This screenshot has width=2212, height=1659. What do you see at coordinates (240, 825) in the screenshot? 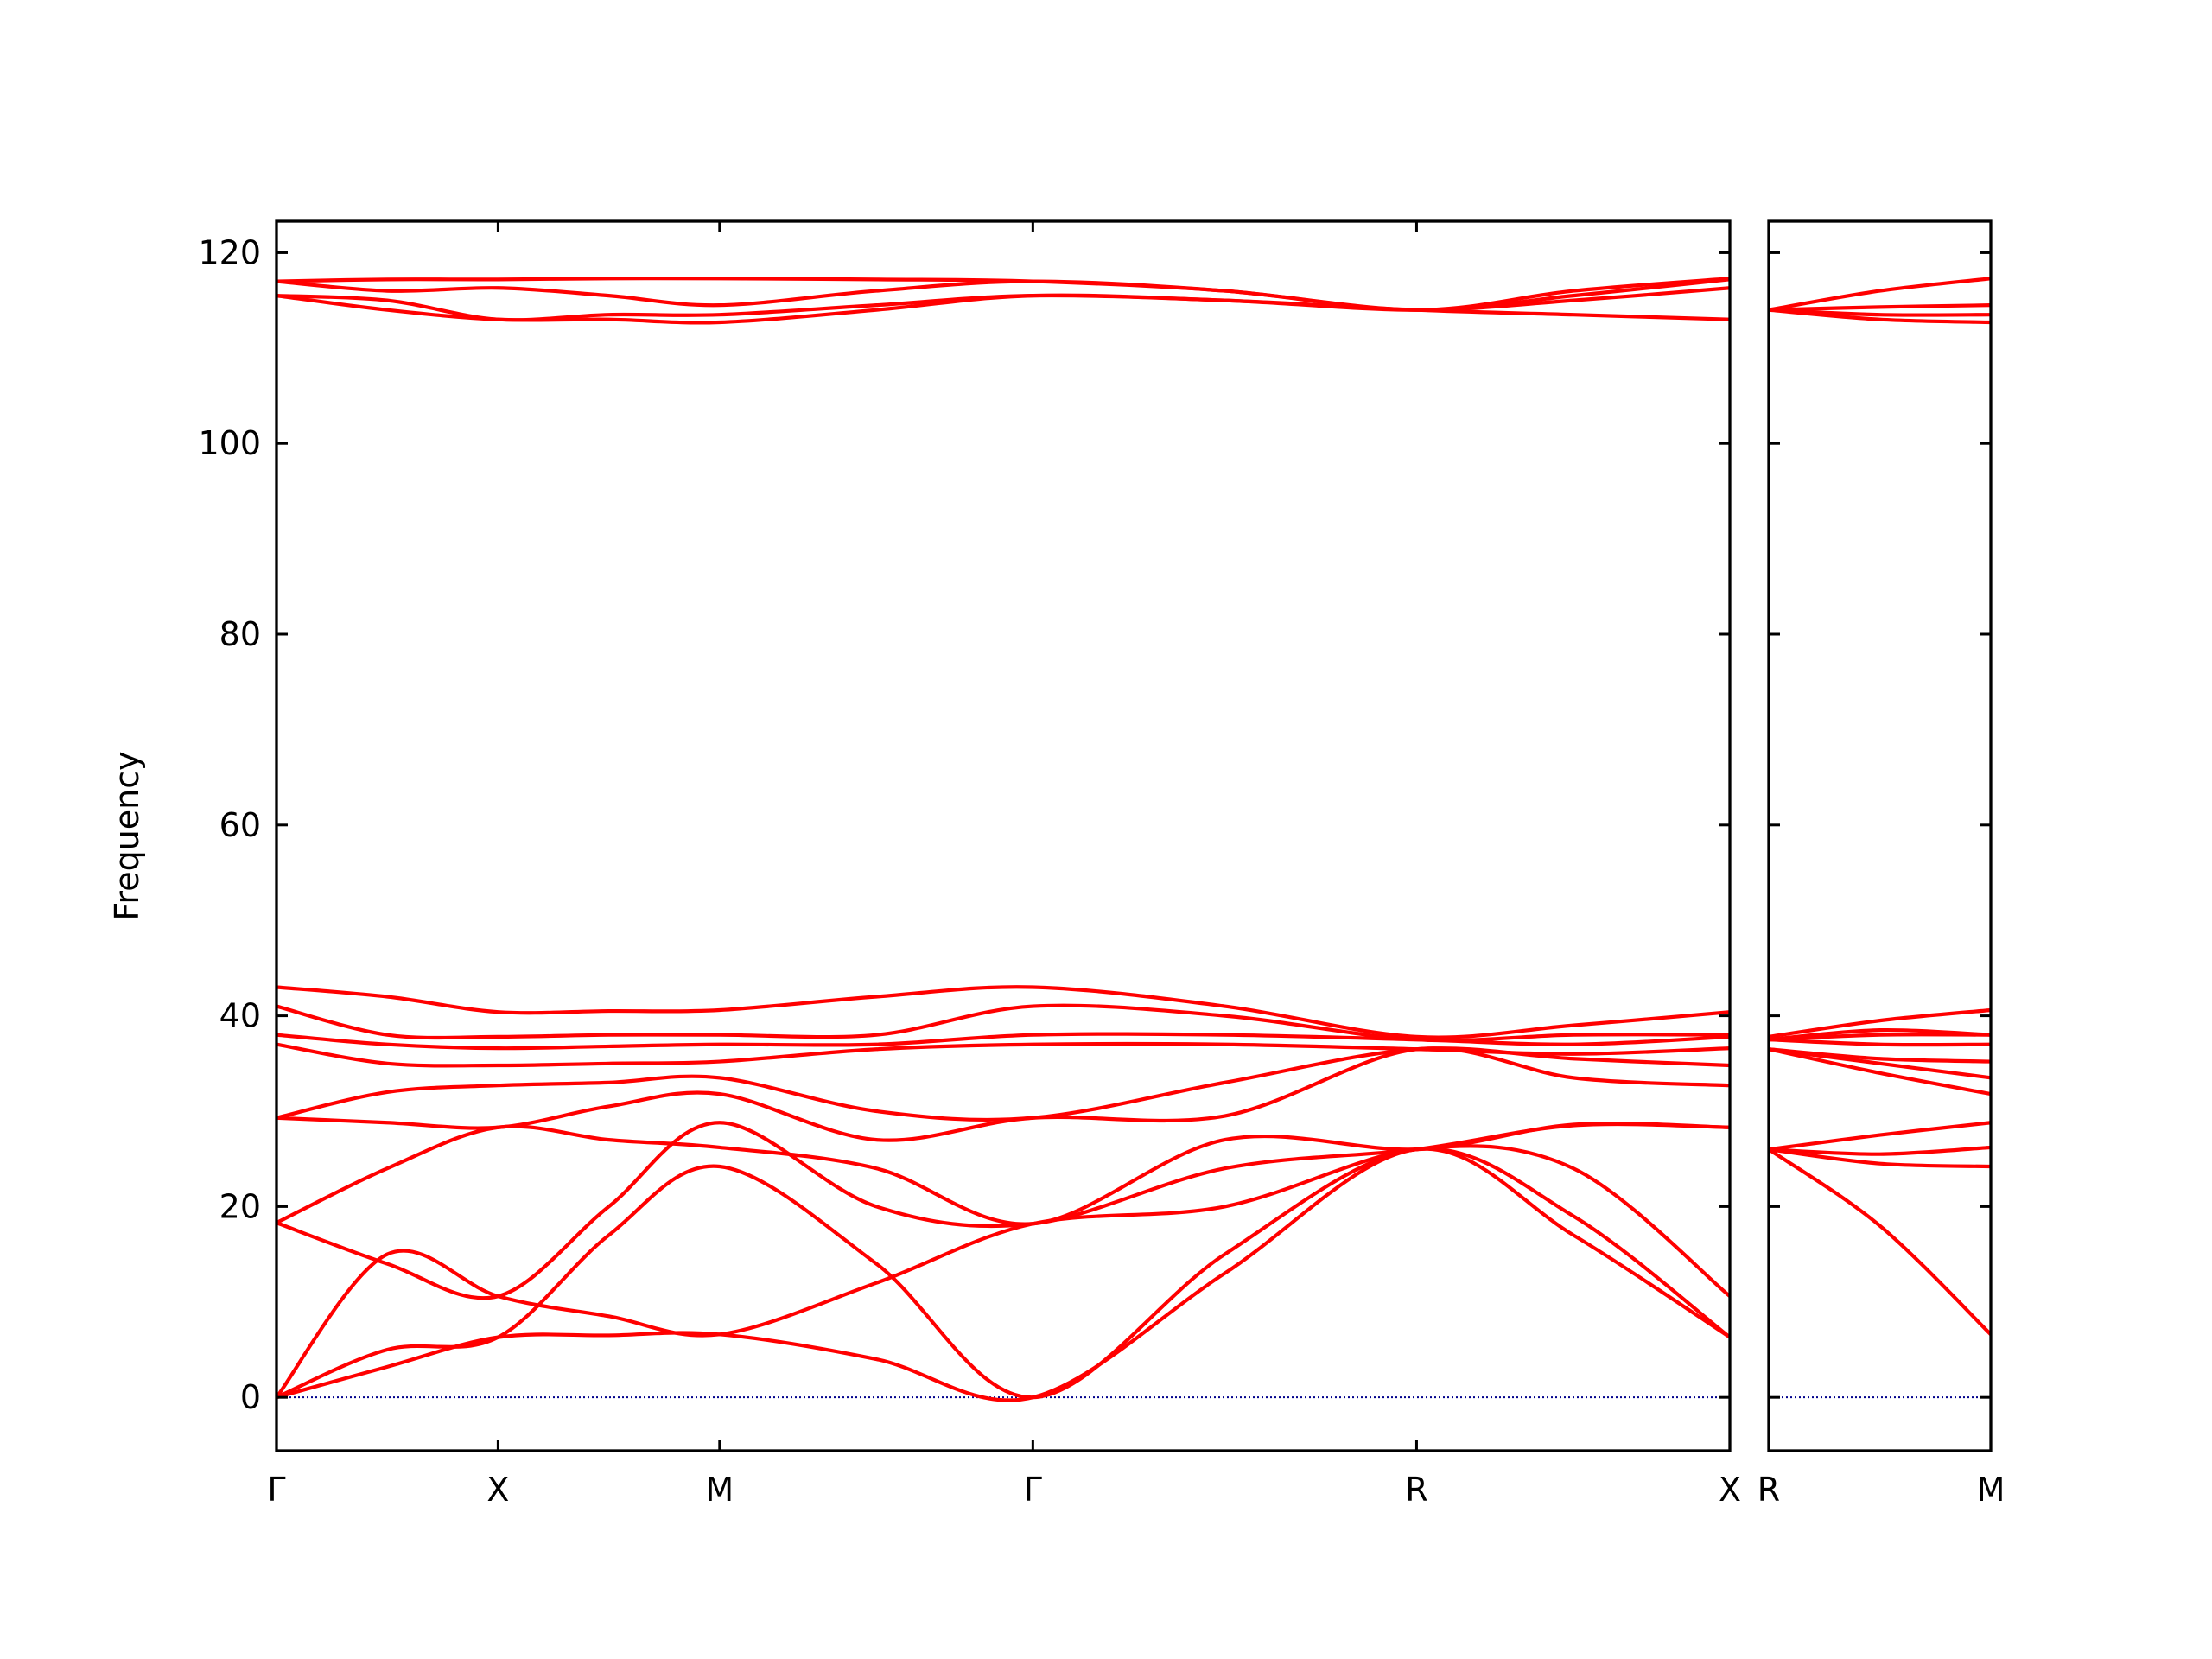
I see `y-tick-label: 60` at bounding box center [240, 825].